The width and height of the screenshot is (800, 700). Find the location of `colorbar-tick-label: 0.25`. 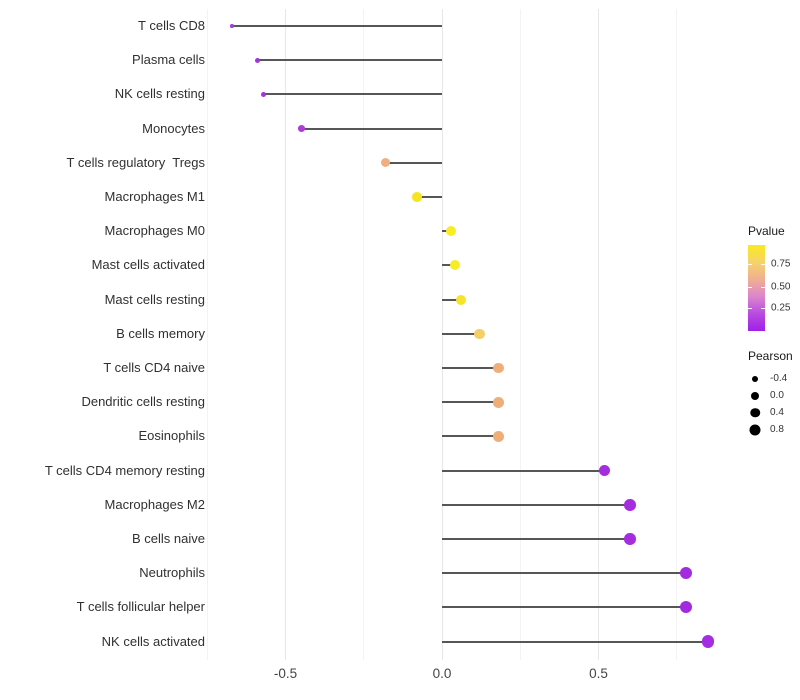

colorbar-tick-label: 0.25 is located at coordinates (781, 308).